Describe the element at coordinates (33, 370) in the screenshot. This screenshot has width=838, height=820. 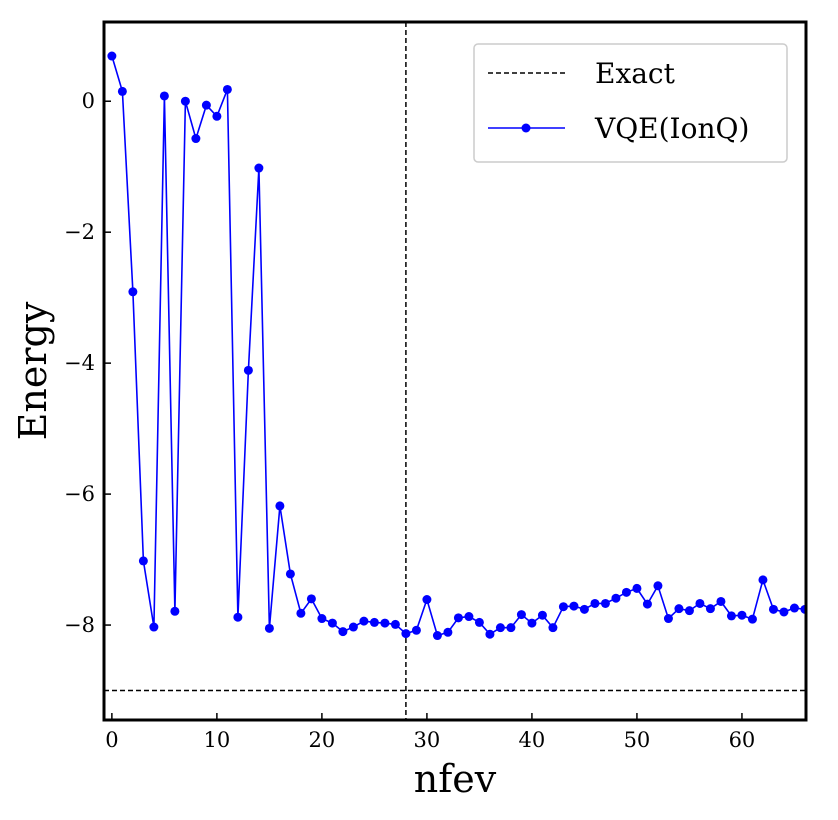
I see `y-axis-title: Energy` at that location.